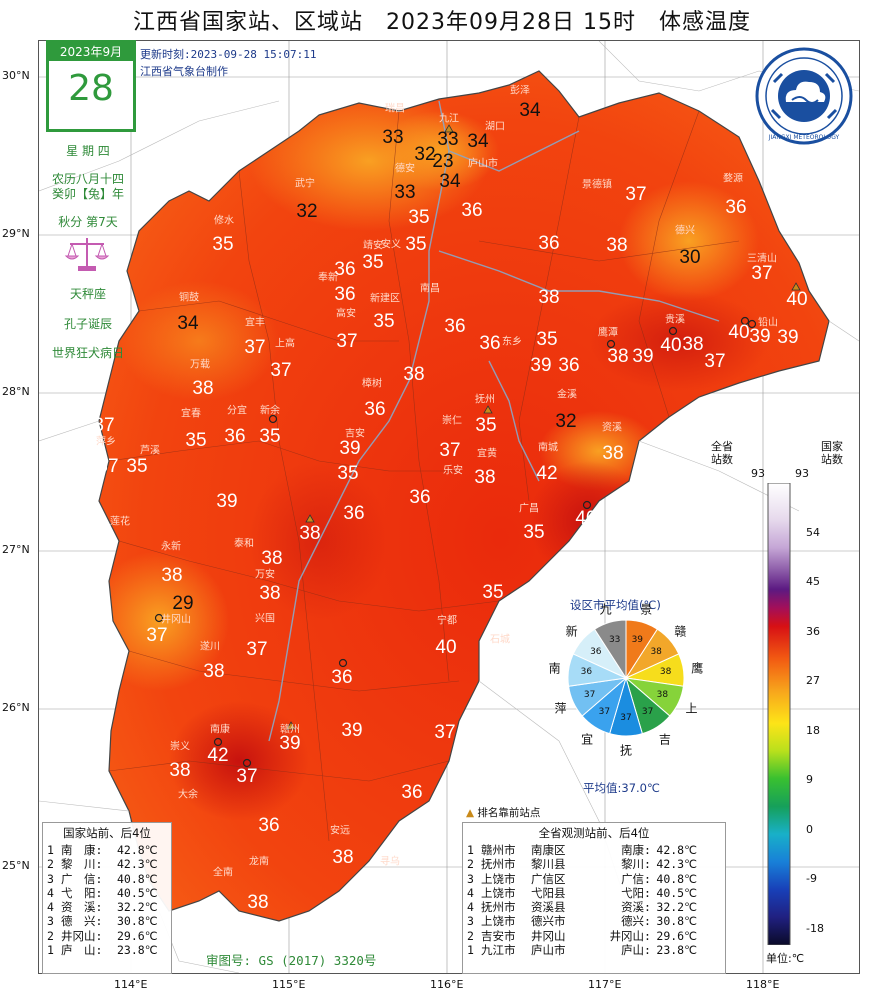  What do you see at coordinates (107, 950) in the screenshot?
I see `national-ranking-row: 1 庐 山: 23.8℃` at bounding box center [107, 950].